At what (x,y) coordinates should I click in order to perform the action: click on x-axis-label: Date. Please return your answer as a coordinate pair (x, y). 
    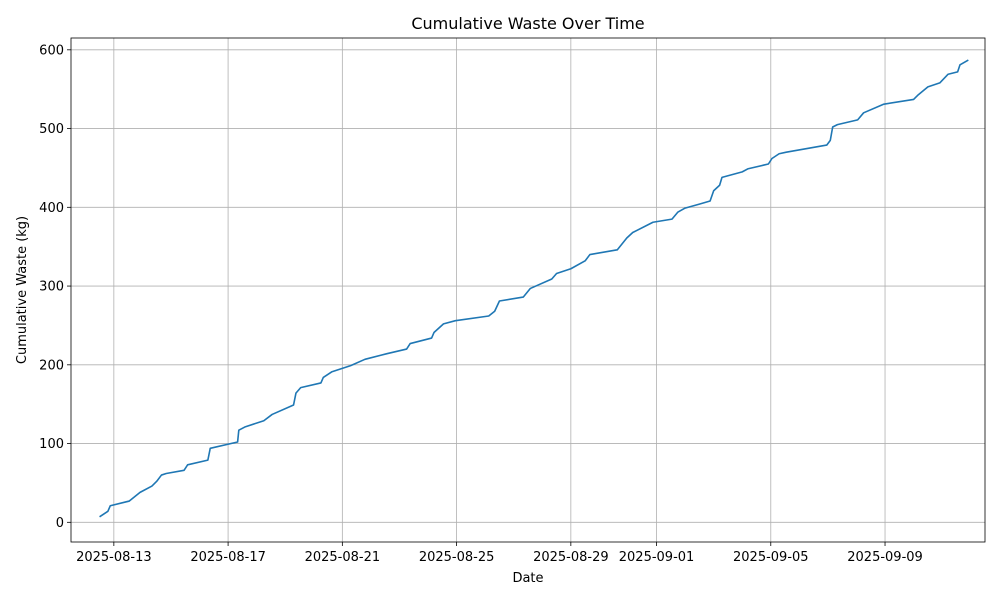
    Looking at the image, I should click on (527, 578).